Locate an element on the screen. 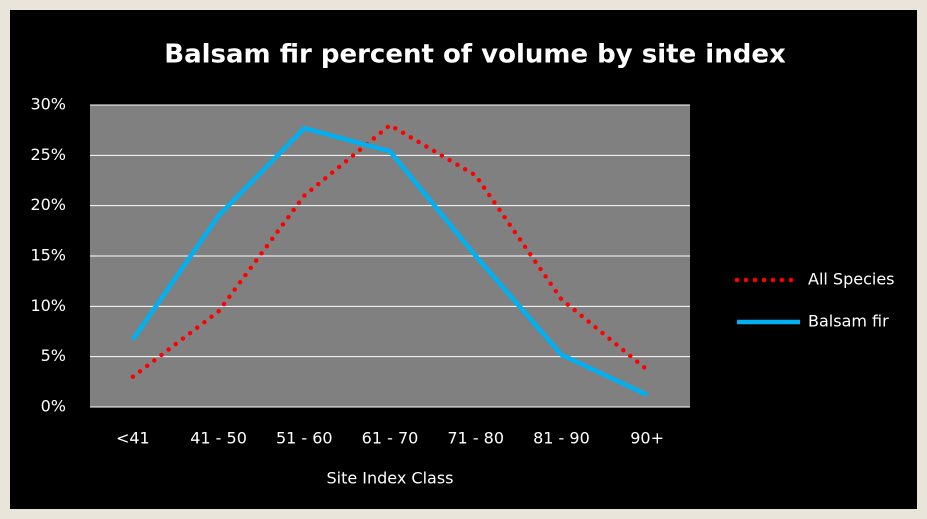 This screenshot has height=519, width=927. x-tick-label: 71 - 80 is located at coordinates (475, 438).